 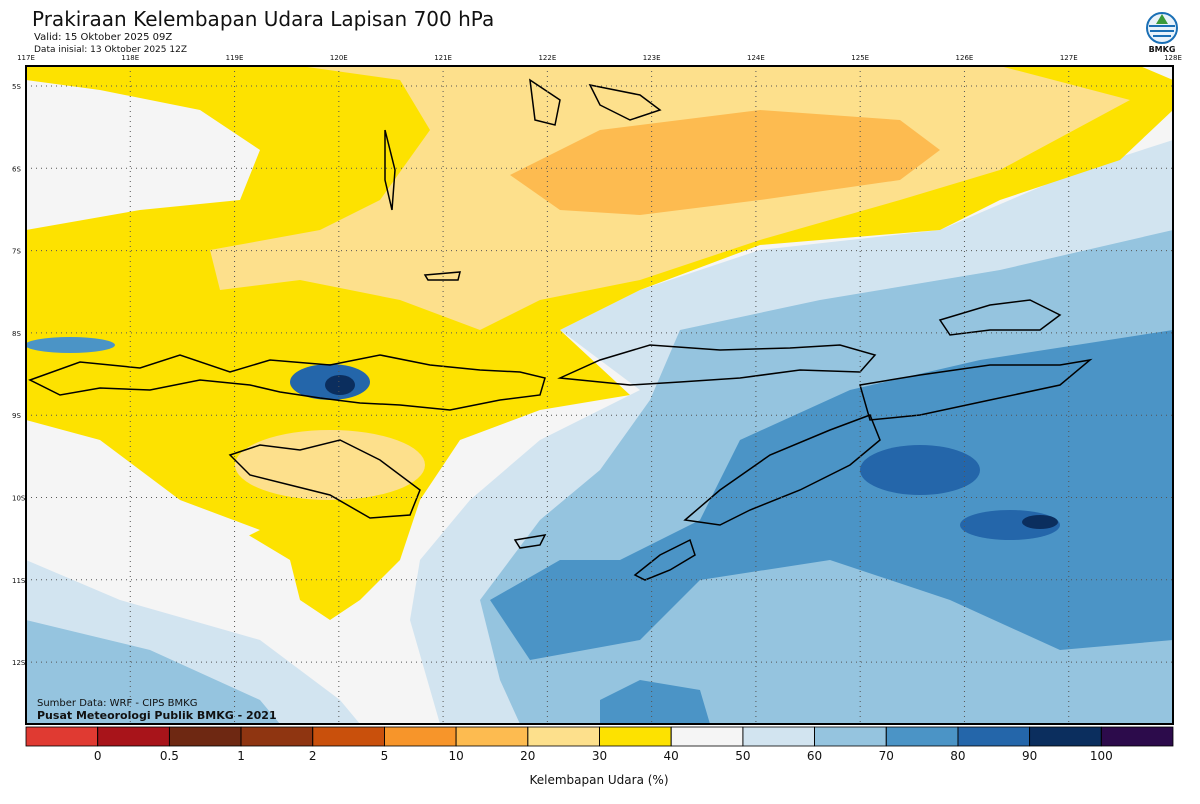 What do you see at coordinates (599, 756) in the screenshot?
I see `colorbar-tick-label: 30` at bounding box center [599, 756].